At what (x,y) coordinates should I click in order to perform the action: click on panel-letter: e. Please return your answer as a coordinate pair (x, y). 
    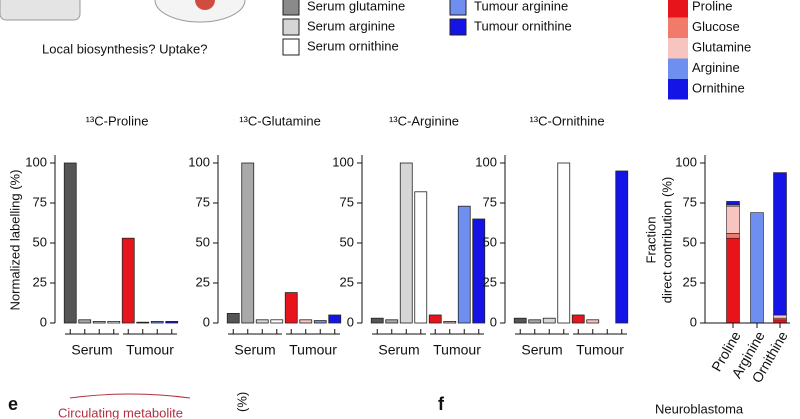
    Looking at the image, I should click on (13, 404).